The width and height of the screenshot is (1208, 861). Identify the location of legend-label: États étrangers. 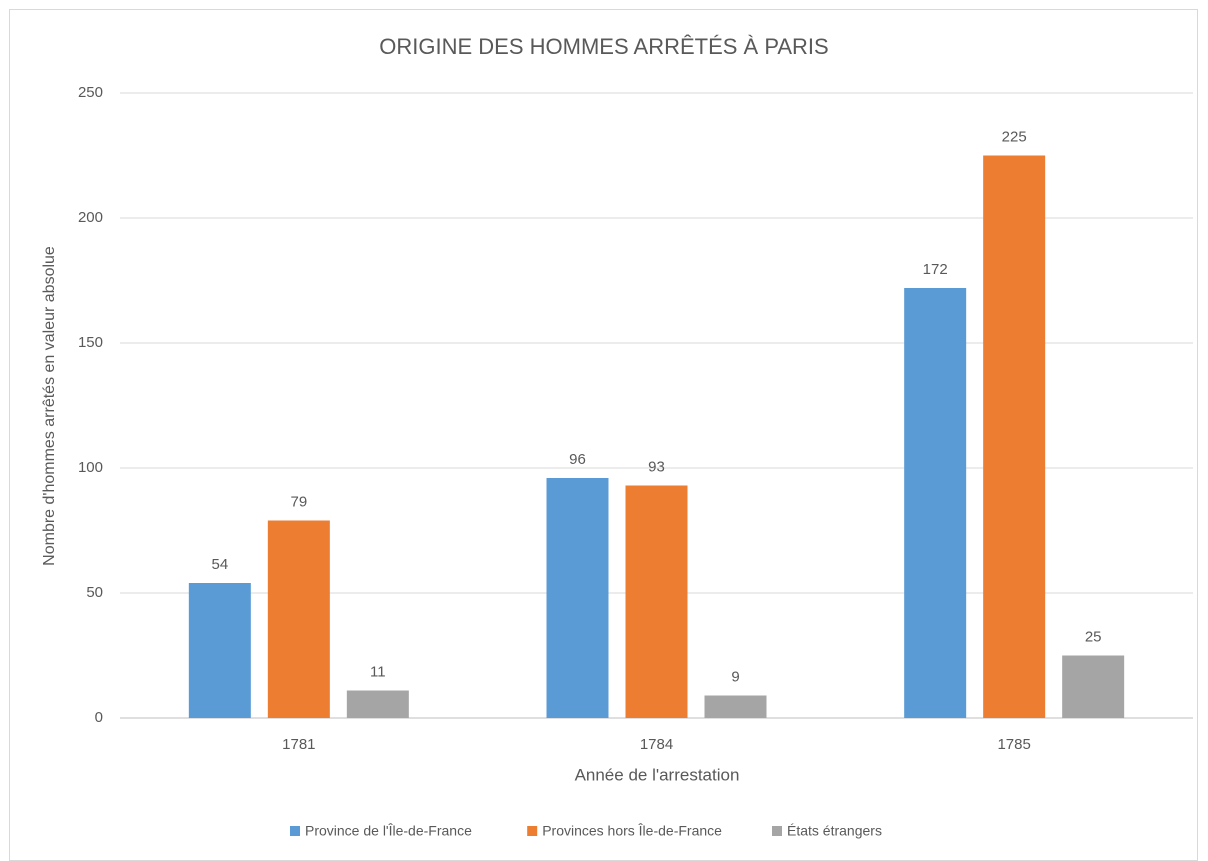
(834, 831).